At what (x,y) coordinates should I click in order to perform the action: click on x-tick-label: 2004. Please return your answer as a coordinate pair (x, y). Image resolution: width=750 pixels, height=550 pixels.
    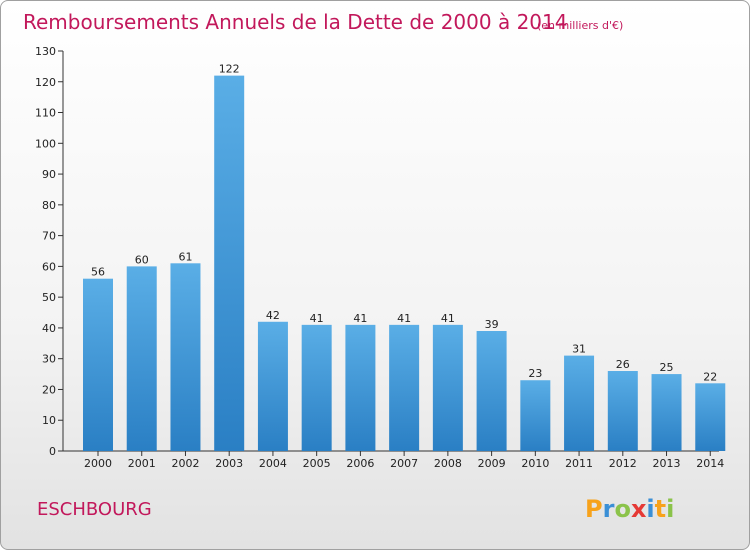
    Looking at the image, I should click on (273, 463).